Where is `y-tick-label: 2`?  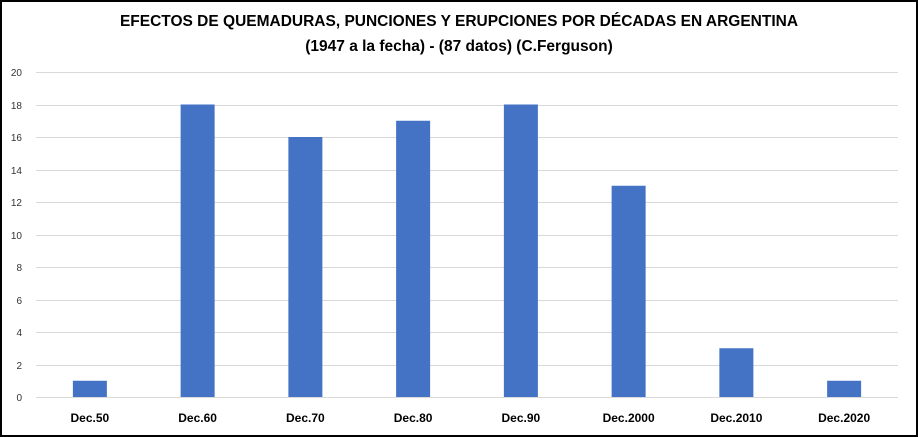 y-tick-label: 2 is located at coordinates (19, 366).